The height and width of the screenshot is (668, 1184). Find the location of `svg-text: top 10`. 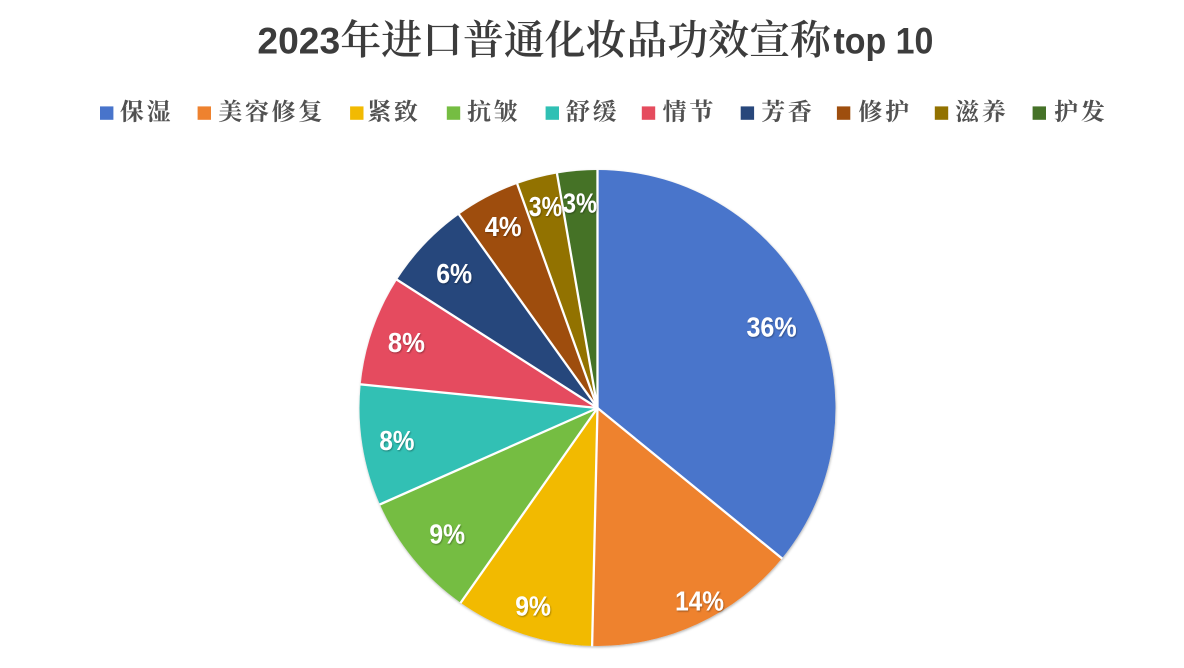

svg-text: top 10 is located at coordinates (884, 40).